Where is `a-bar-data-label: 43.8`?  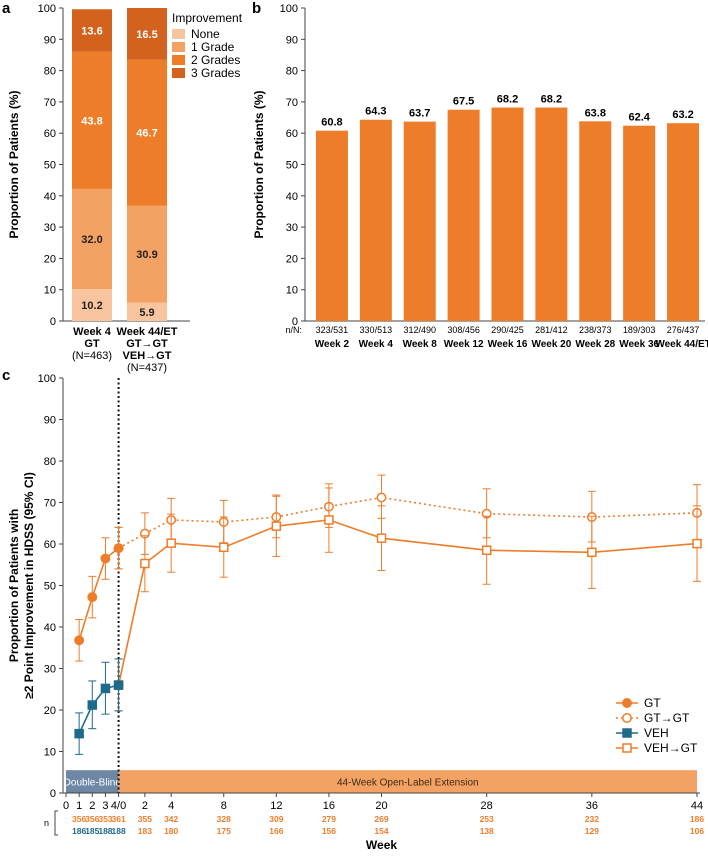 a-bar-data-label: 43.8 is located at coordinates (91, 121).